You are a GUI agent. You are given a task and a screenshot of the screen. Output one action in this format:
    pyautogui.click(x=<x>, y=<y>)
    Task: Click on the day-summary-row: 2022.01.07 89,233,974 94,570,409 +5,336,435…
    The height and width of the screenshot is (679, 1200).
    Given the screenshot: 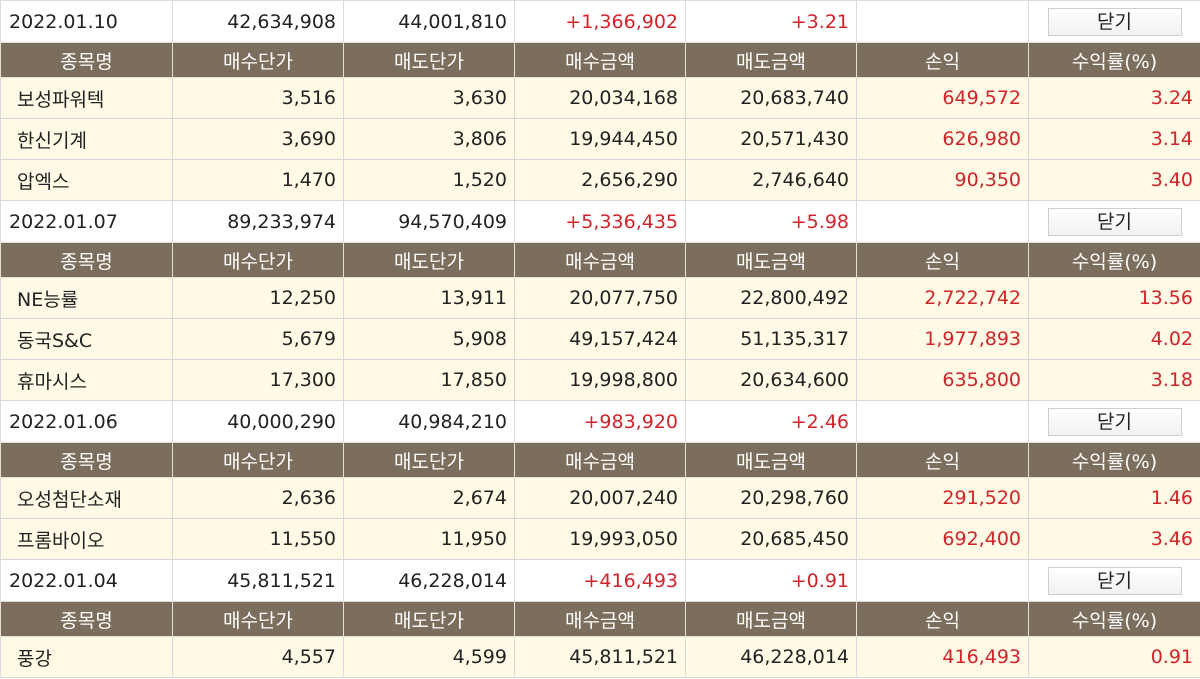 What is the action you would take?
    pyautogui.click(x=600, y=221)
    